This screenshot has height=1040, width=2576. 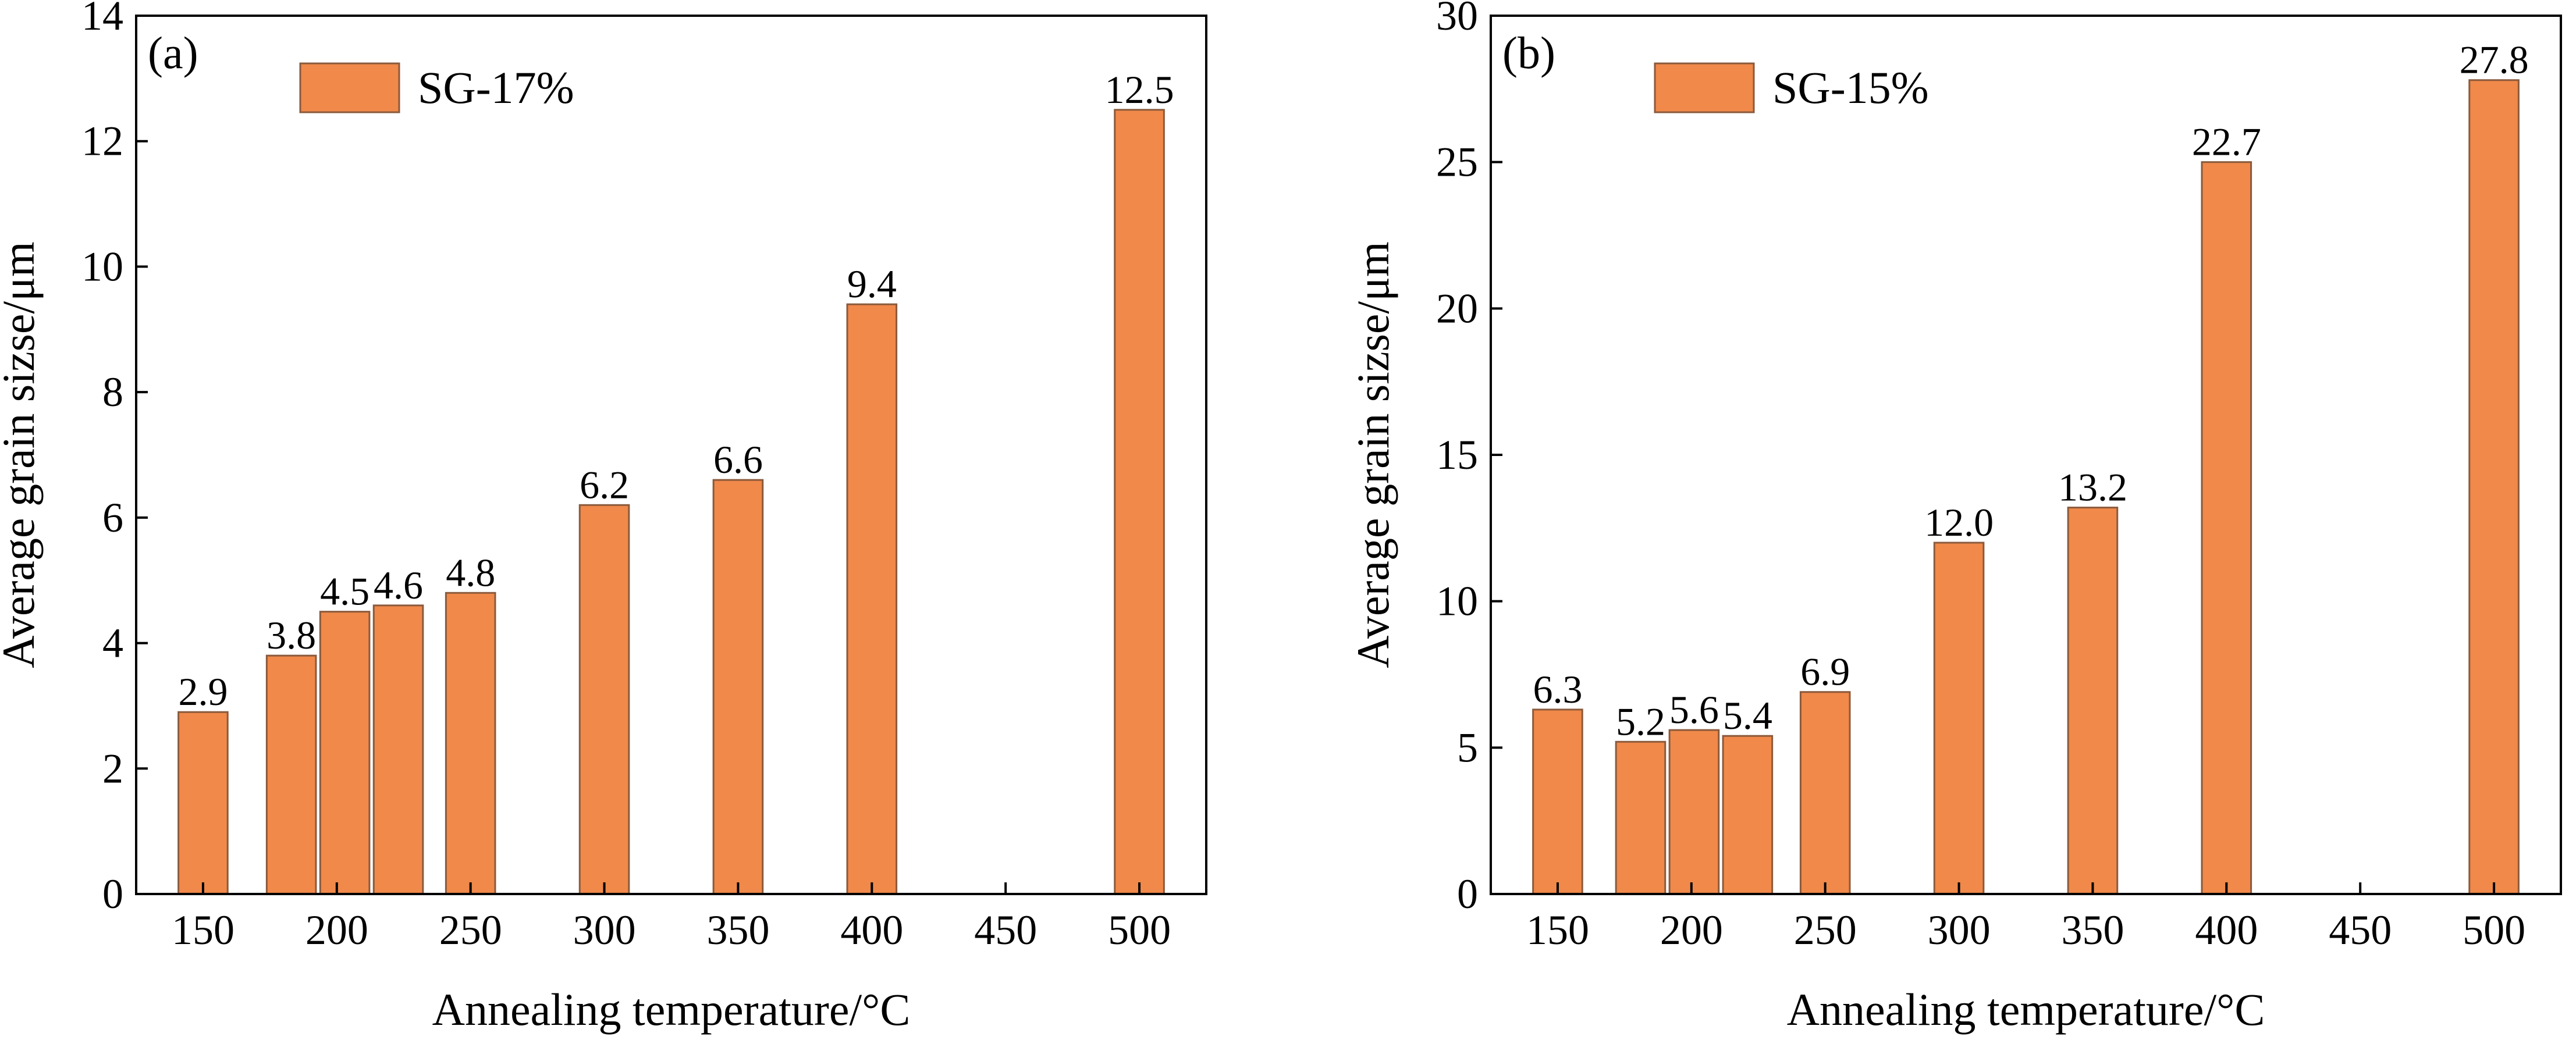 I want to click on y-tick-label: 4, so click(x=112, y=643).